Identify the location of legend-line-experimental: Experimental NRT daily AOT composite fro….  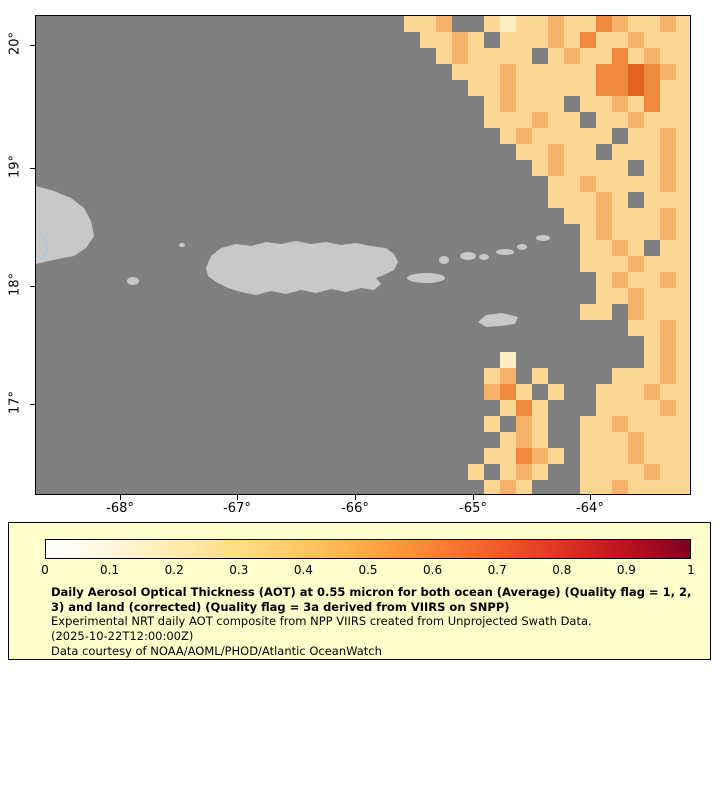
(321, 621).